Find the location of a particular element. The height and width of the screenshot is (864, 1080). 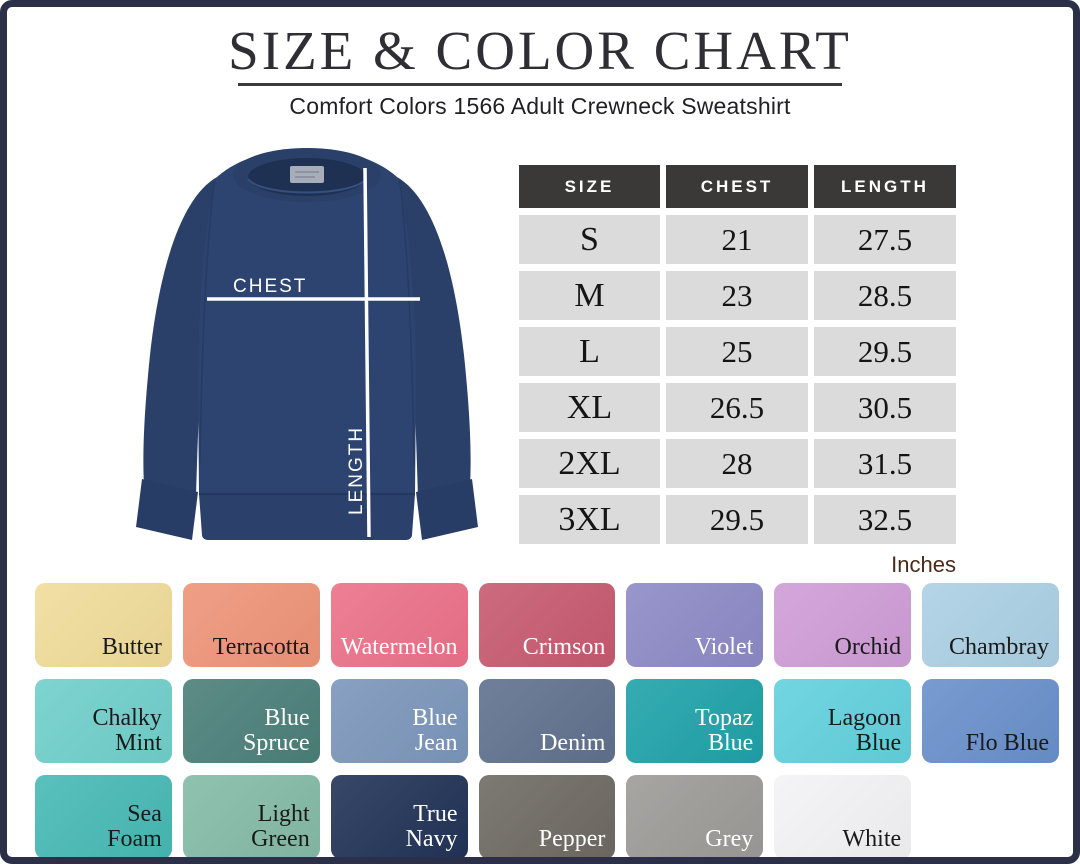

color-swatch-chambray: Chambray is located at coordinates (990, 625).